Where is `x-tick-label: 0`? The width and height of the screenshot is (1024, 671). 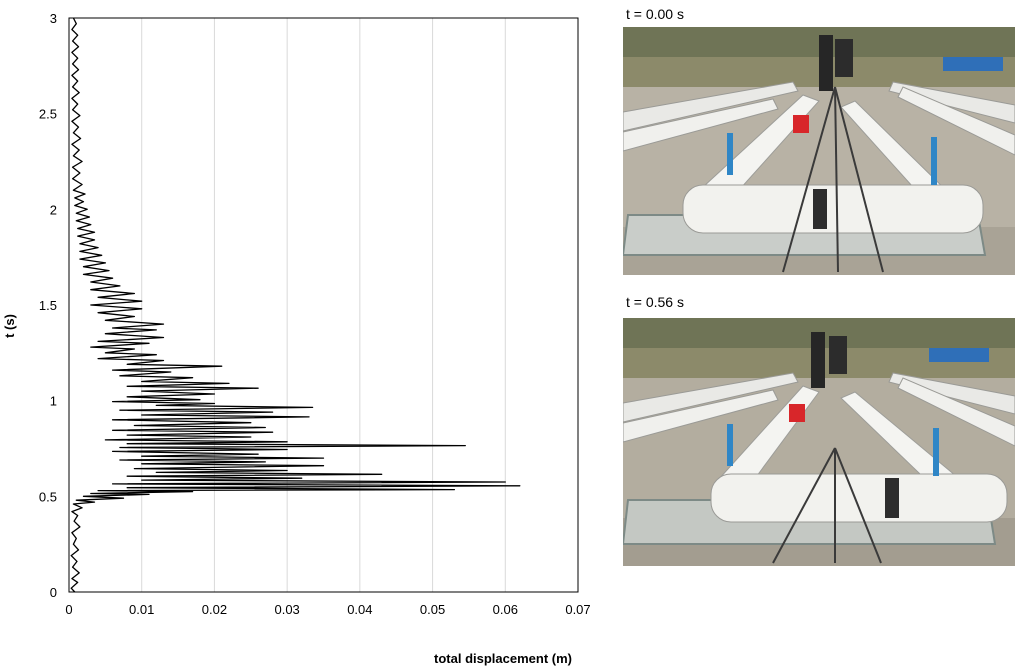 x-tick-label: 0 is located at coordinates (68, 609).